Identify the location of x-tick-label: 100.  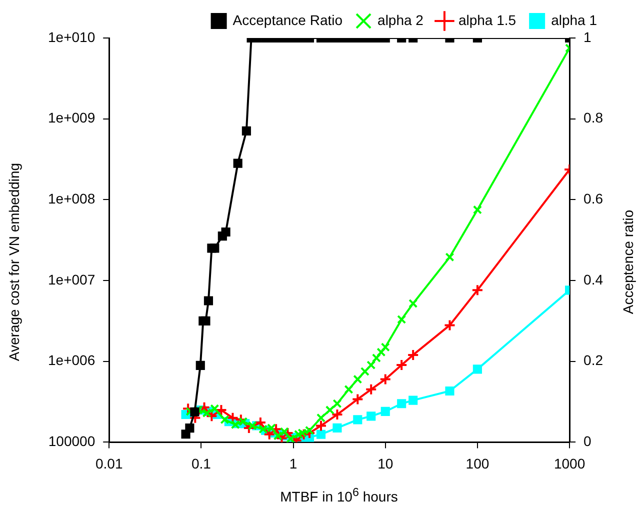
(478, 463).